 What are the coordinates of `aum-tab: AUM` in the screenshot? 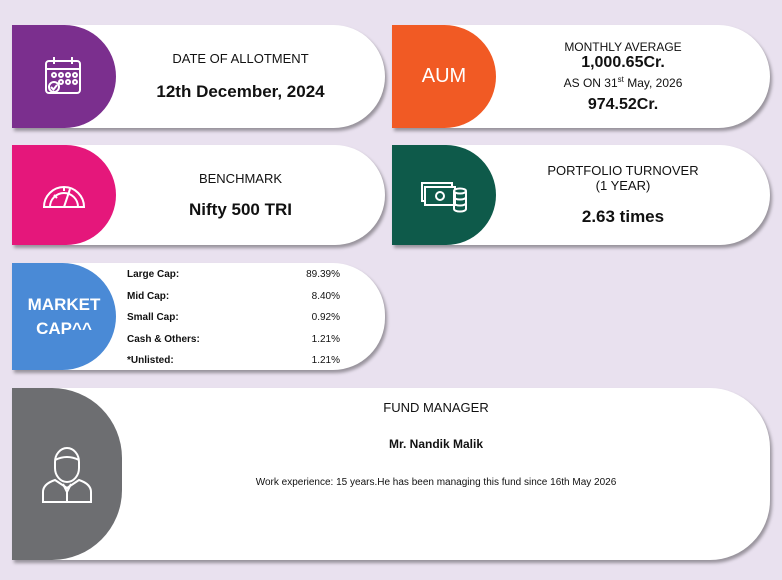 It's located at (444, 76).